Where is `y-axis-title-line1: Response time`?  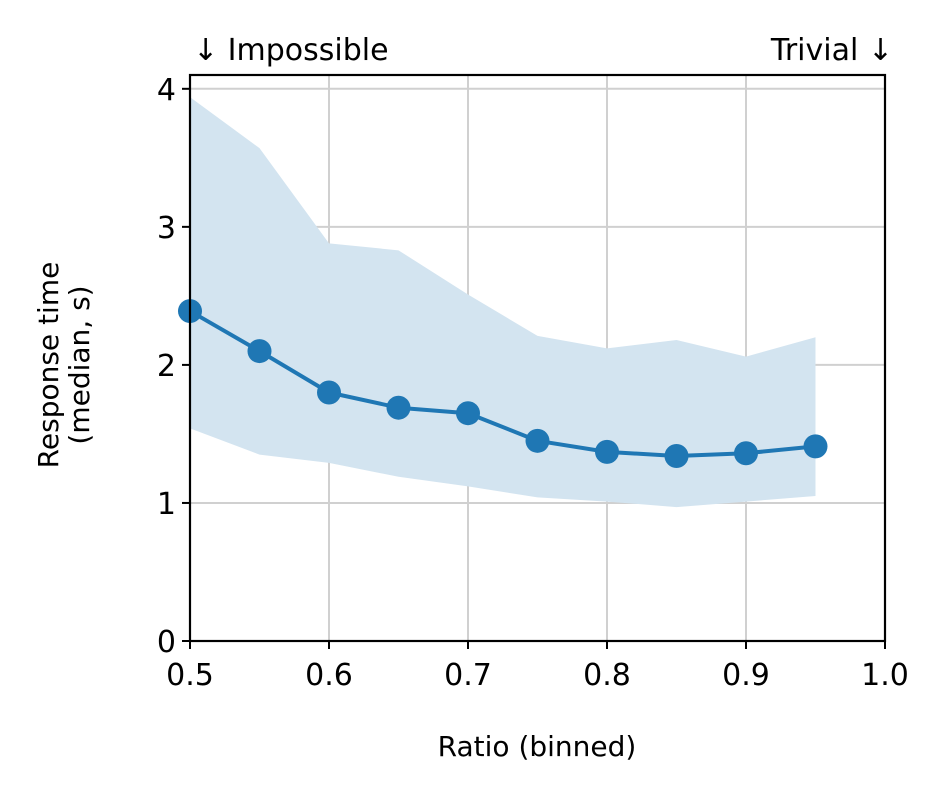
y-axis-title-line1: Response time is located at coordinates (48, 365).